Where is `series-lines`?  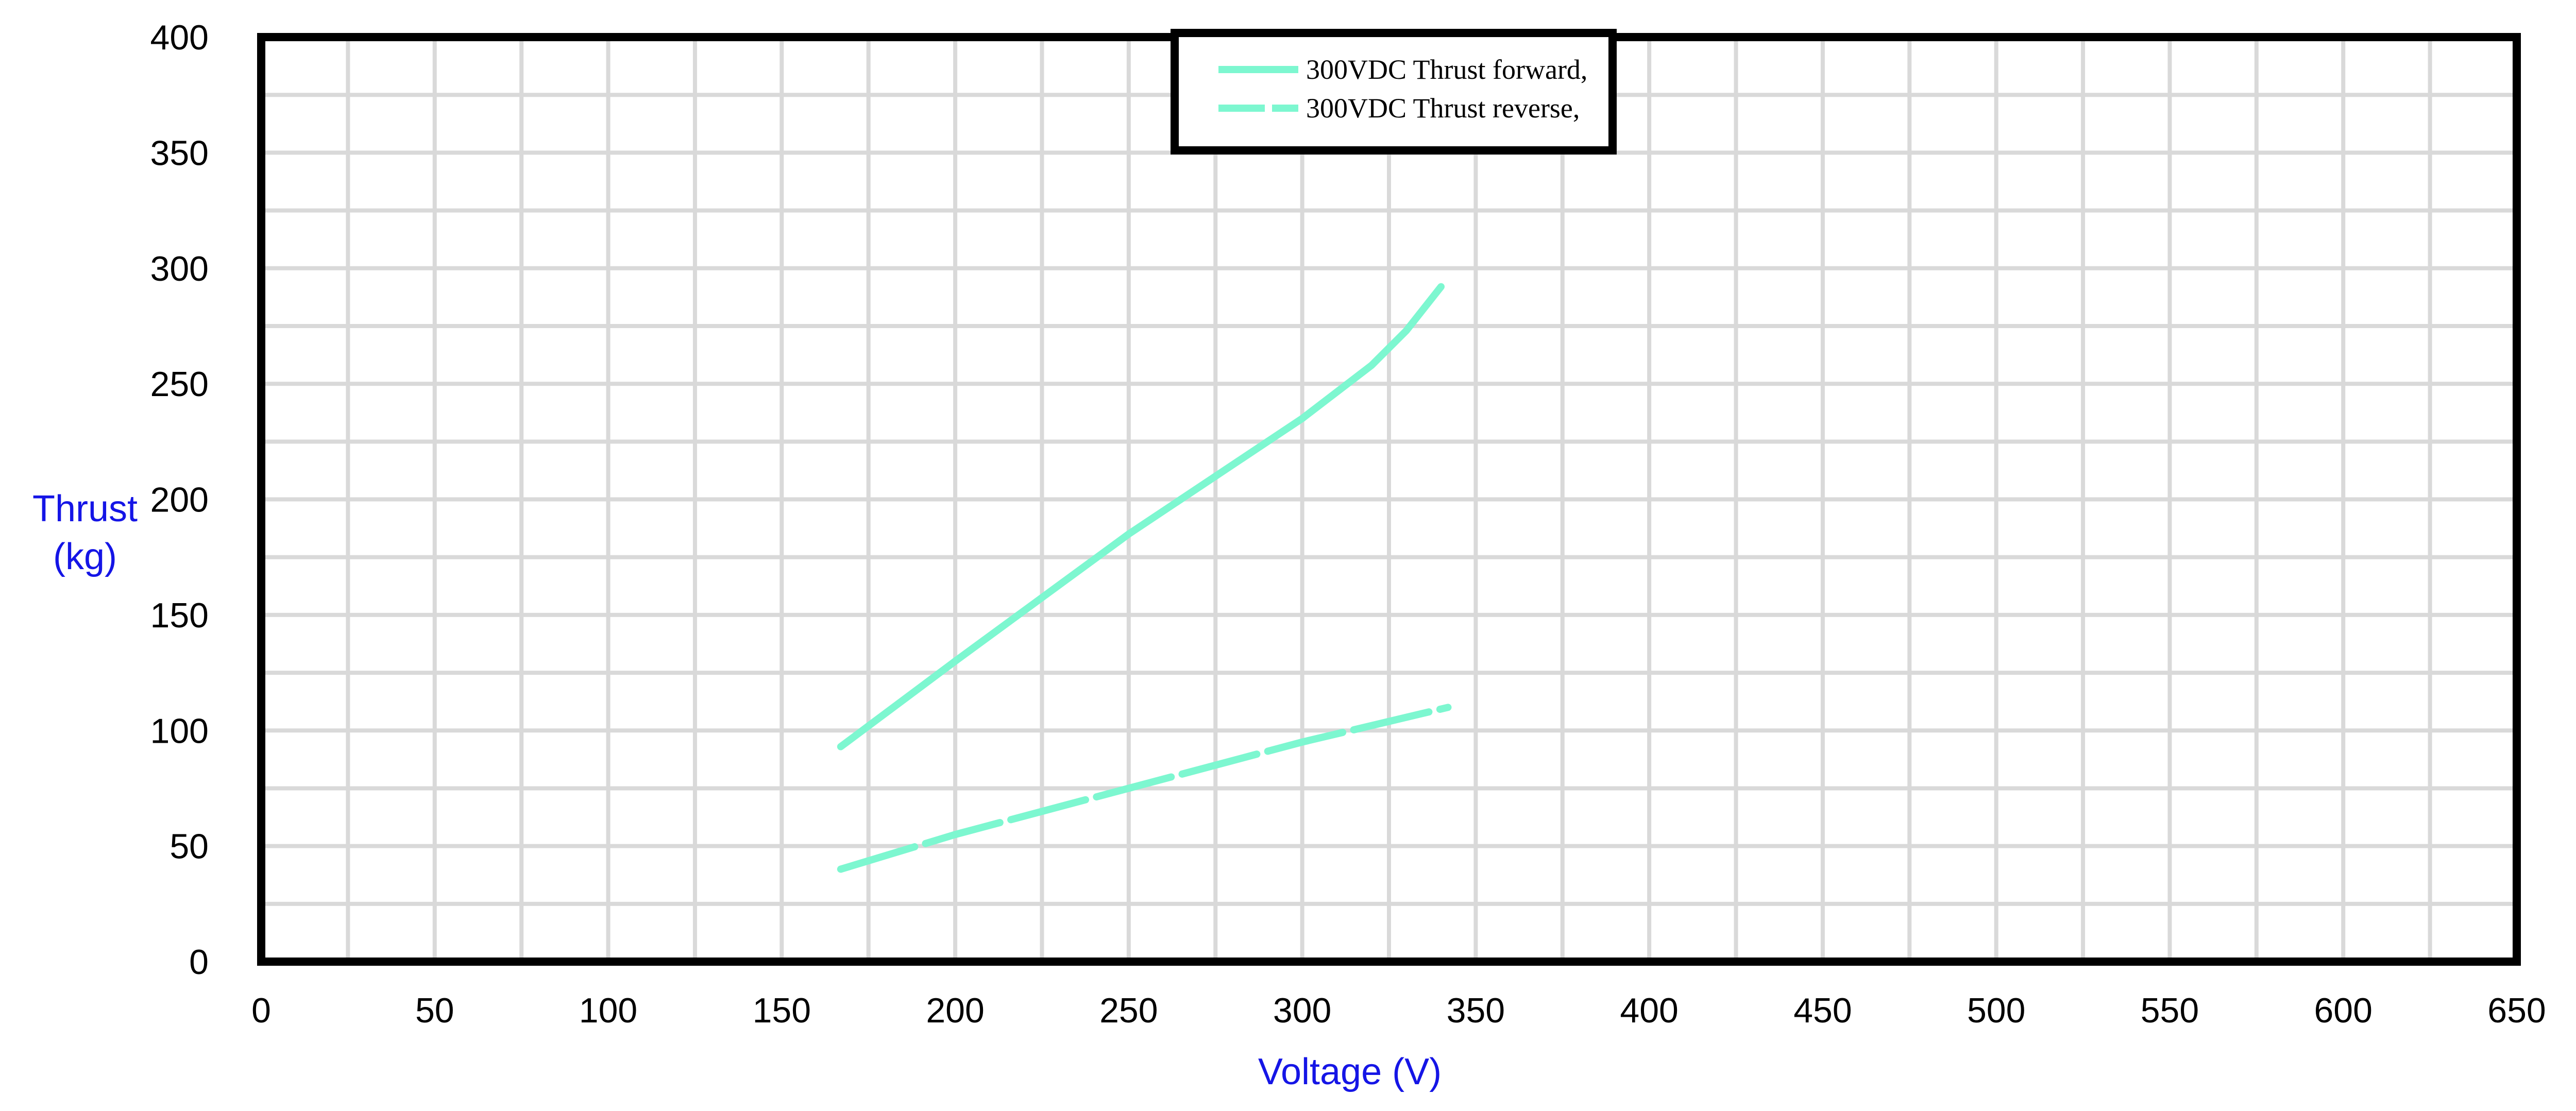
series-lines is located at coordinates (1144, 578).